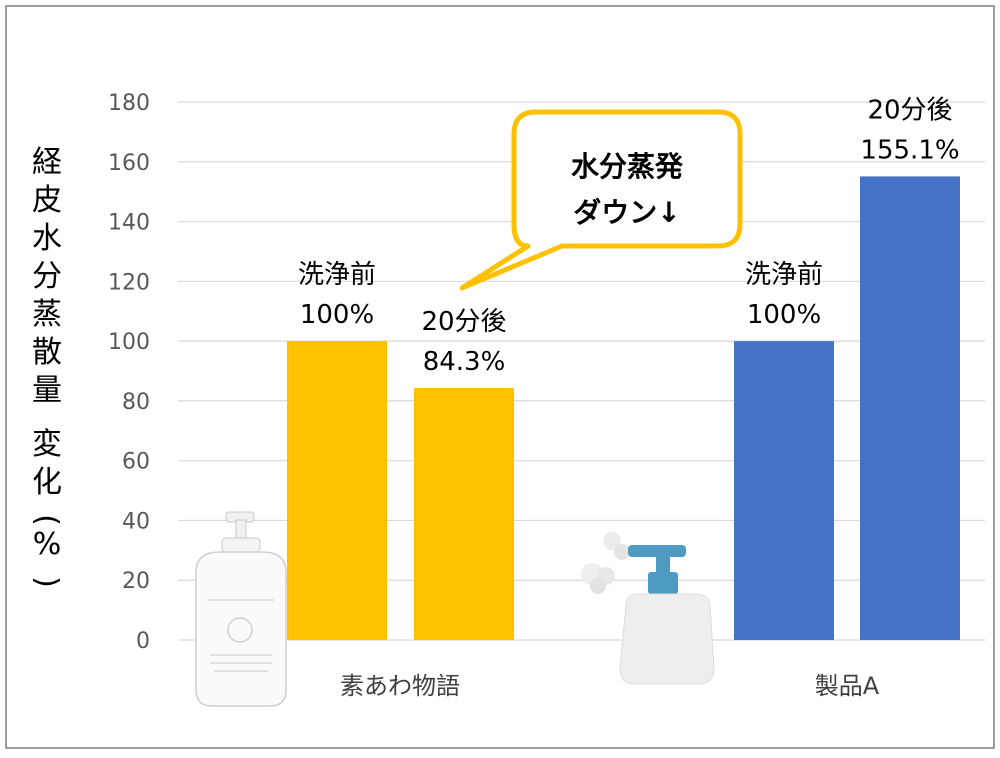  Describe the element at coordinates (47, 238) in the screenshot. I see `y-axis-label-char: 水` at that location.